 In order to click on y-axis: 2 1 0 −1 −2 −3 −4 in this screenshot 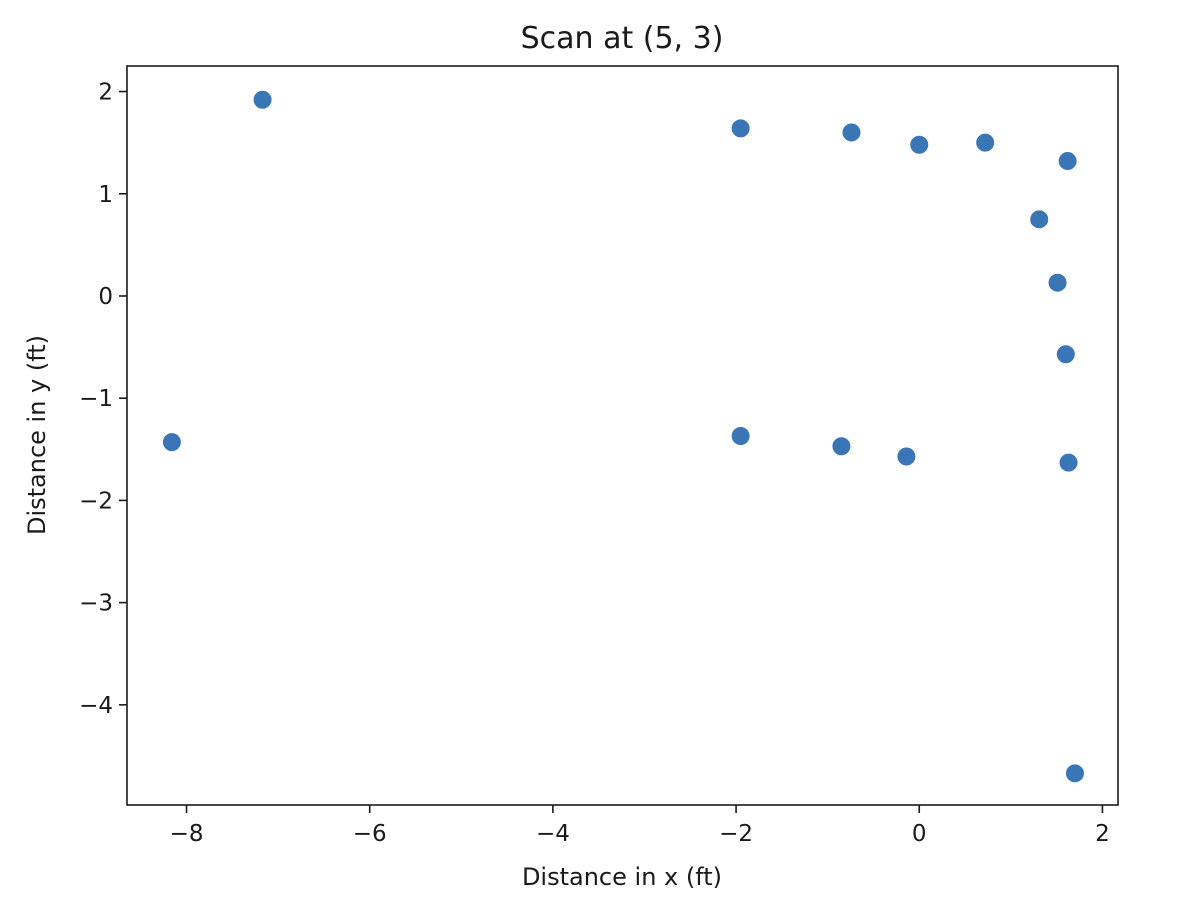, I will do `click(103, 399)`.